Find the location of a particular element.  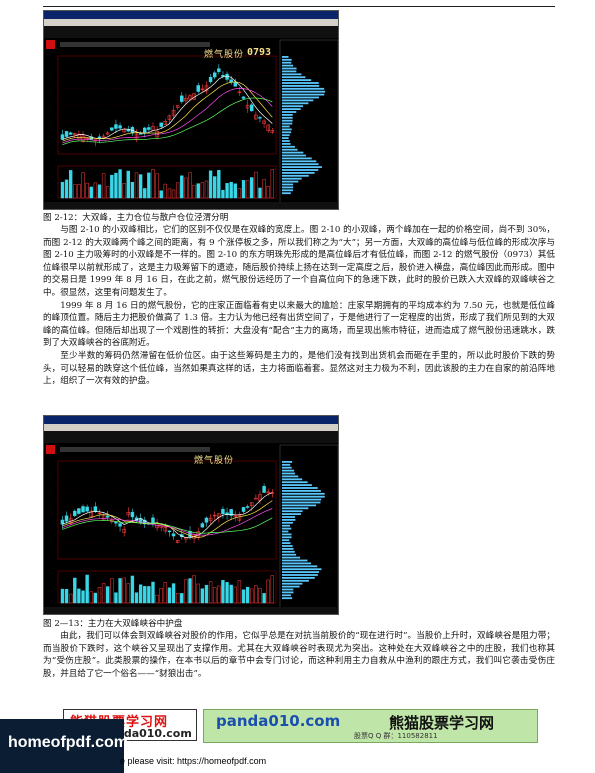

homeofpdf-badge: homeofpdf.com is located at coordinates (64, 746).